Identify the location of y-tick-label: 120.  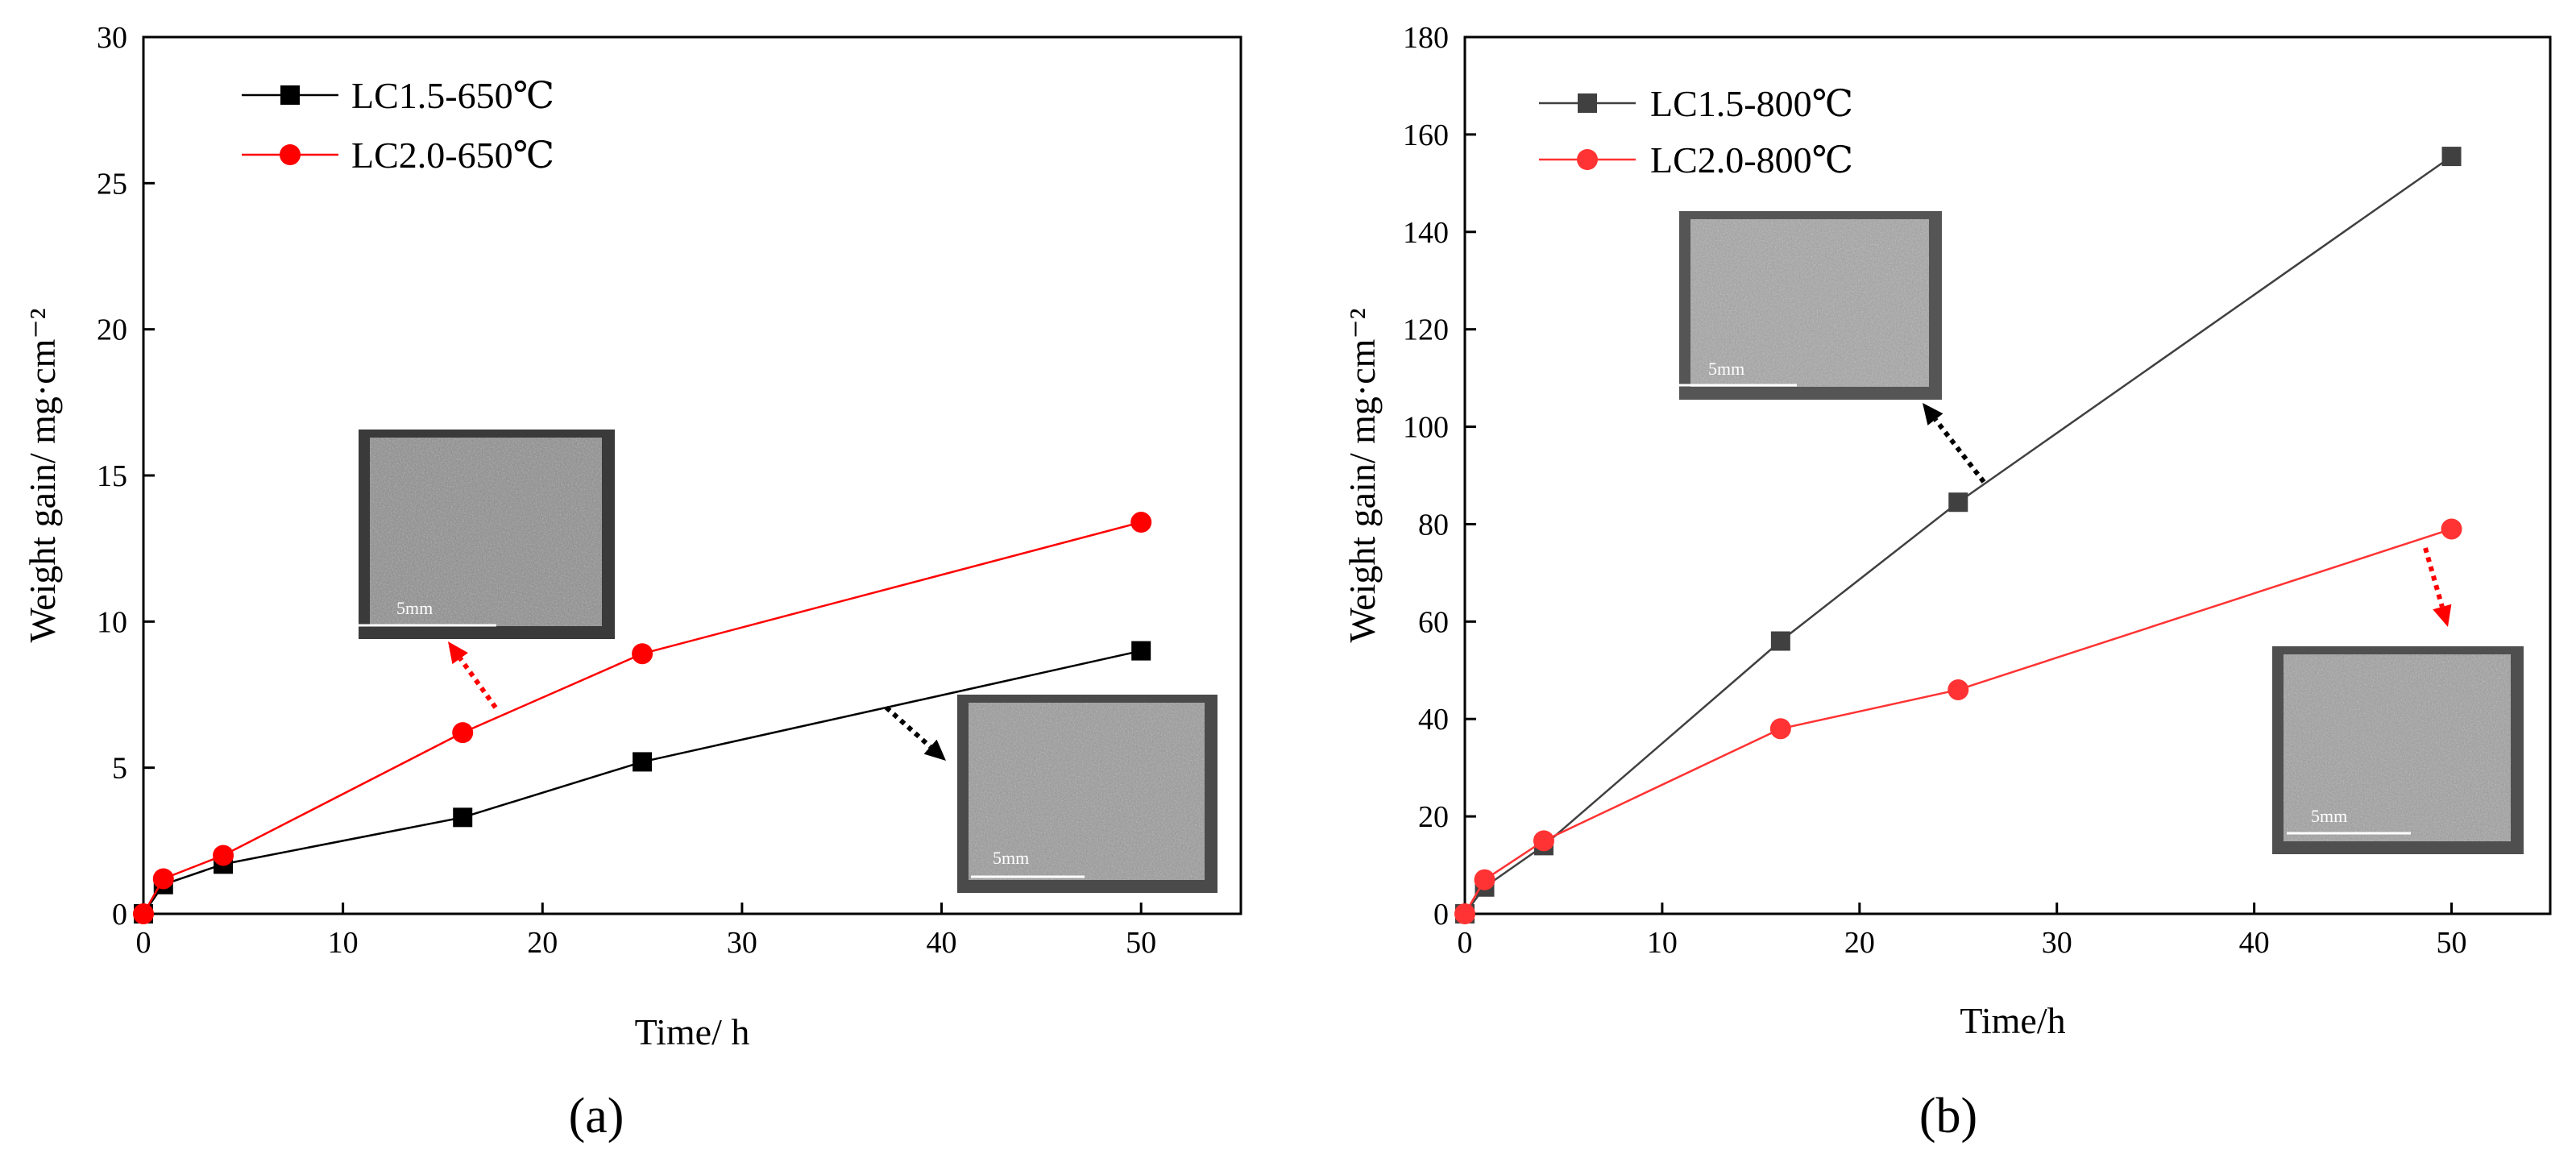
(1426, 330).